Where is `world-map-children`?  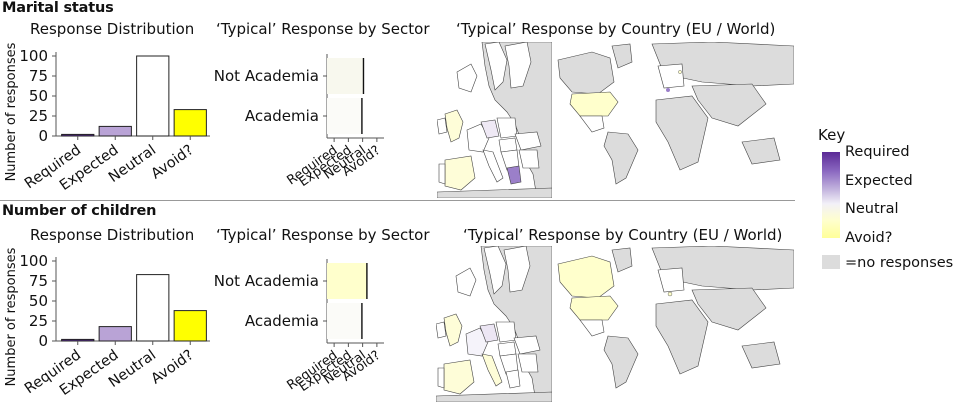 world-map-children is located at coordinates (673, 322).